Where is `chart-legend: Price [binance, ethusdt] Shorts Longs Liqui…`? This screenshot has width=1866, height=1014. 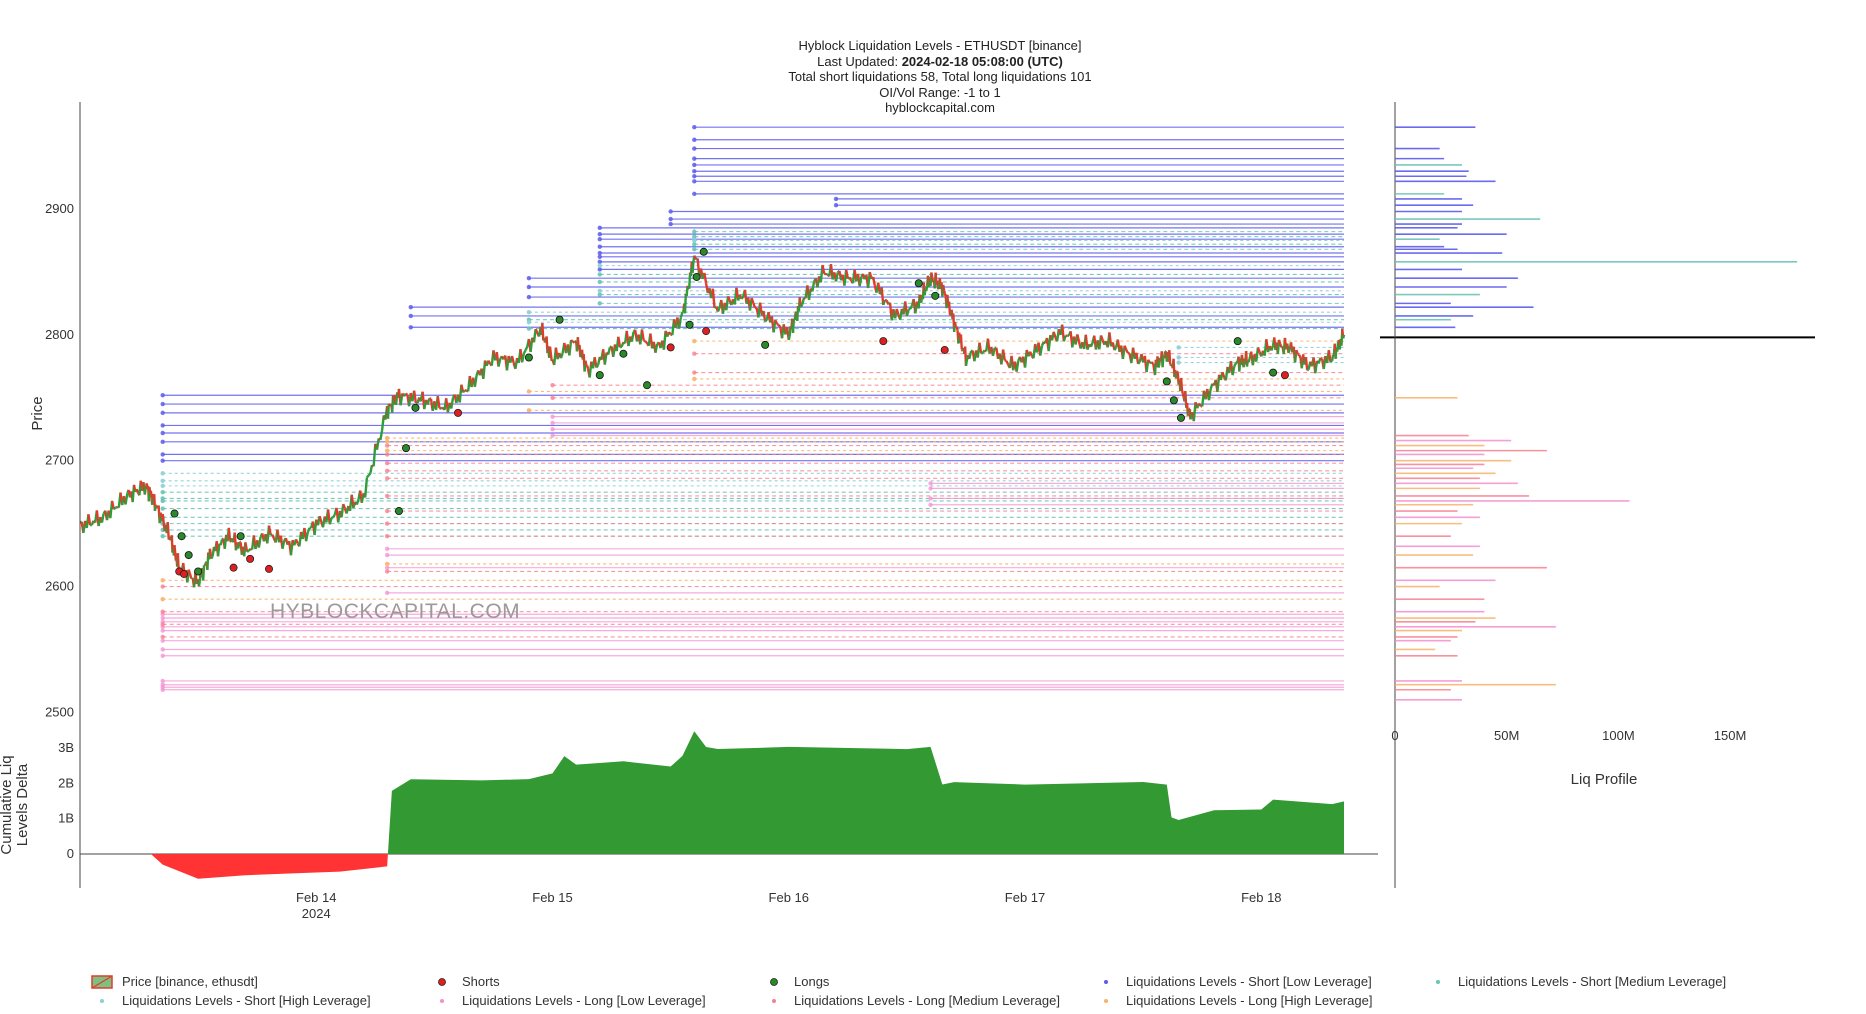
chart-legend: Price [binance, ethusdt] Shorts Longs Liqui… is located at coordinates (908, 991).